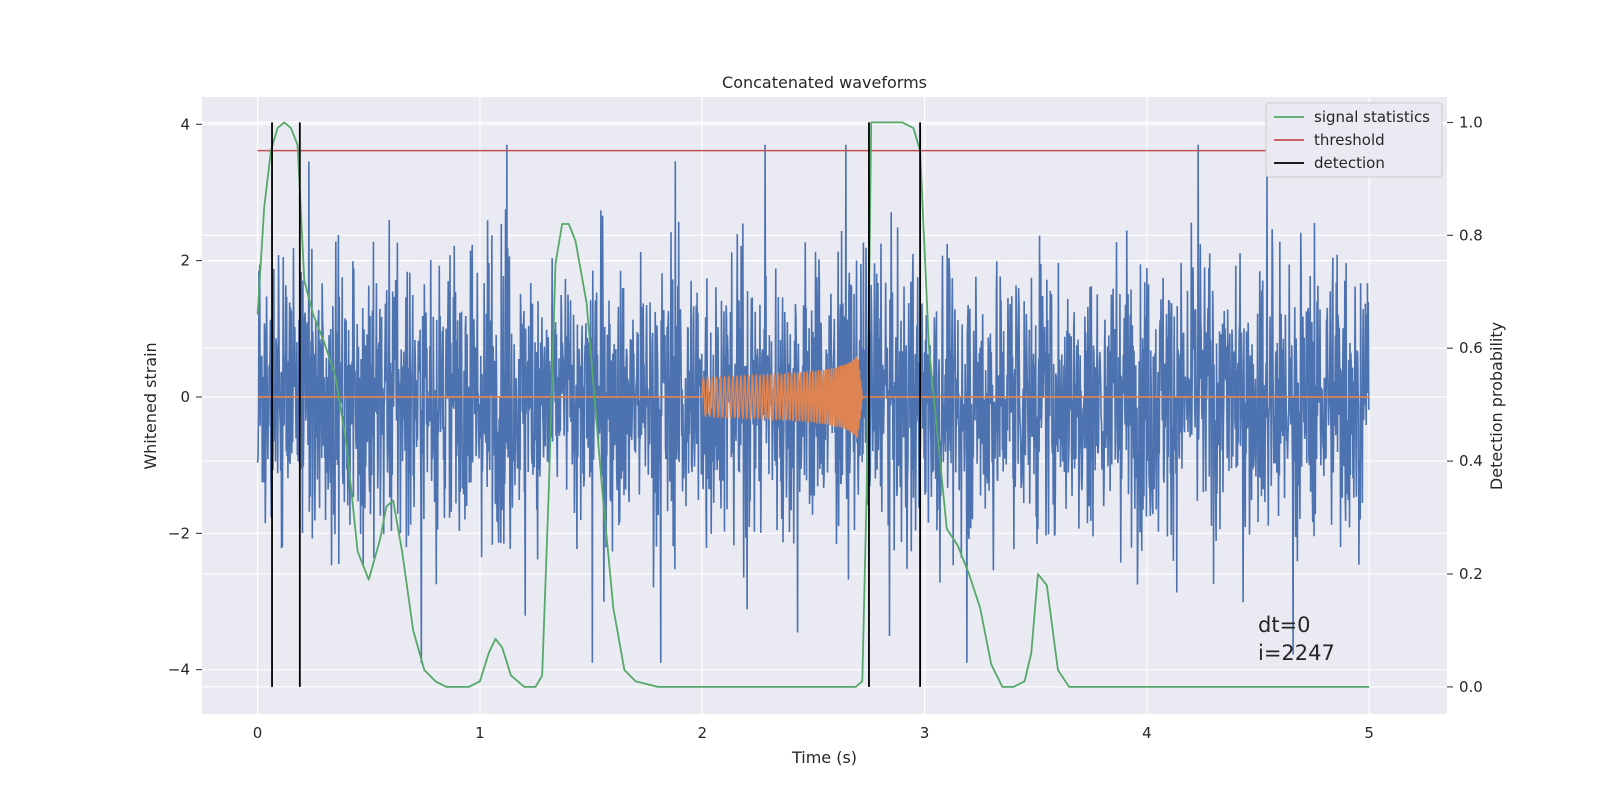 The image size is (1600, 800). I want to click on y-tick-label: 4, so click(185, 124).